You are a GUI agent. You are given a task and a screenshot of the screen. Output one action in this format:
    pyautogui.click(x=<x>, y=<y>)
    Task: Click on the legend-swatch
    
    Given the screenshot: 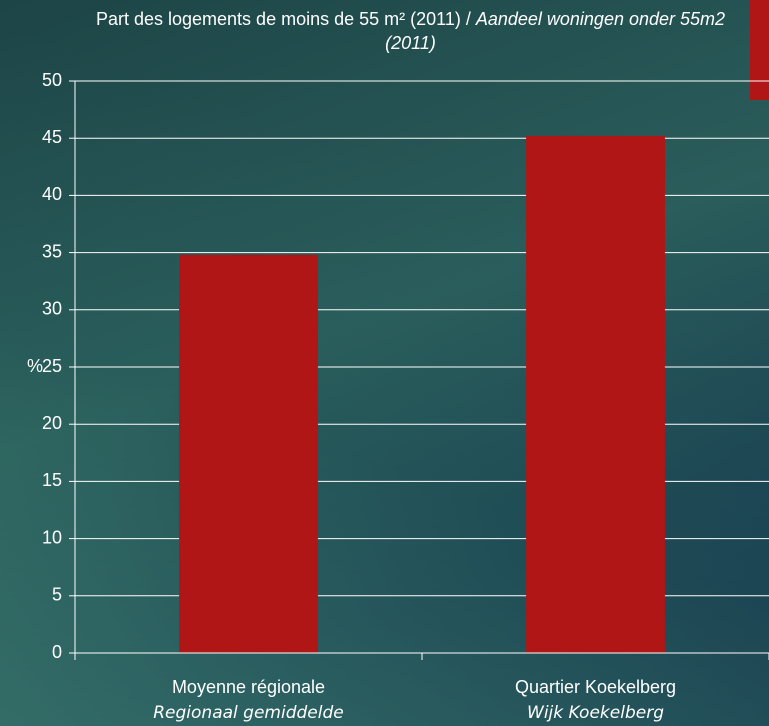 What is the action you would take?
    pyautogui.click(x=759, y=50)
    